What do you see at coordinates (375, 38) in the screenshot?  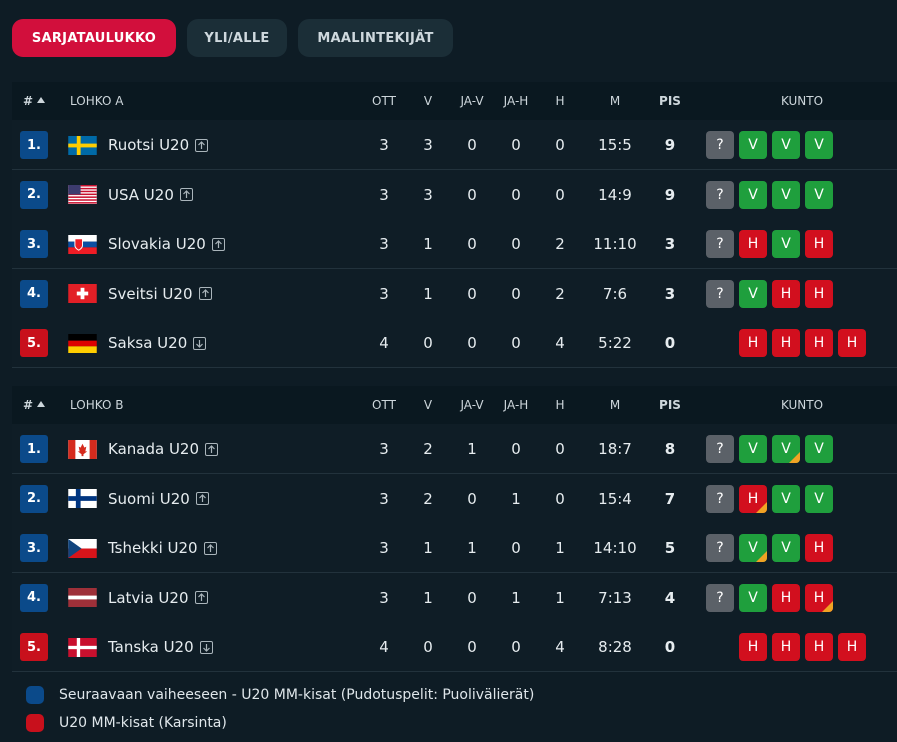 I see `tab: MAALINTEKIJÄT` at bounding box center [375, 38].